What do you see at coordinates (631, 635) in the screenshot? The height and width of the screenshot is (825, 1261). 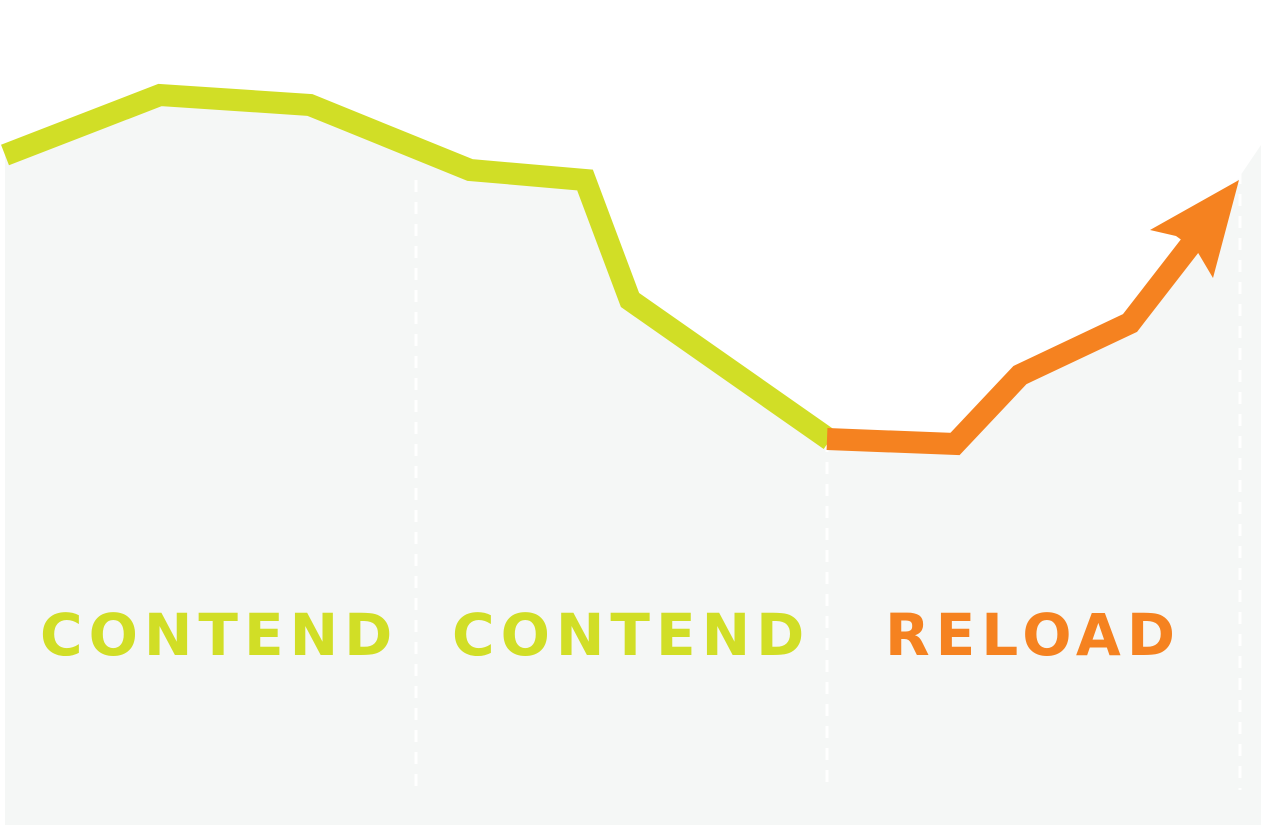 I see `phase-label-contend-2: CONTEND` at bounding box center [631, 635].